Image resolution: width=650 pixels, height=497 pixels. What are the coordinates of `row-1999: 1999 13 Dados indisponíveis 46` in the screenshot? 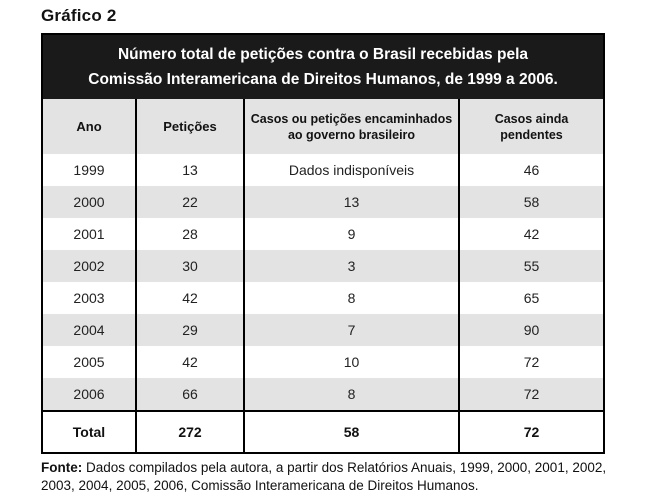 It's located at (323, 170).